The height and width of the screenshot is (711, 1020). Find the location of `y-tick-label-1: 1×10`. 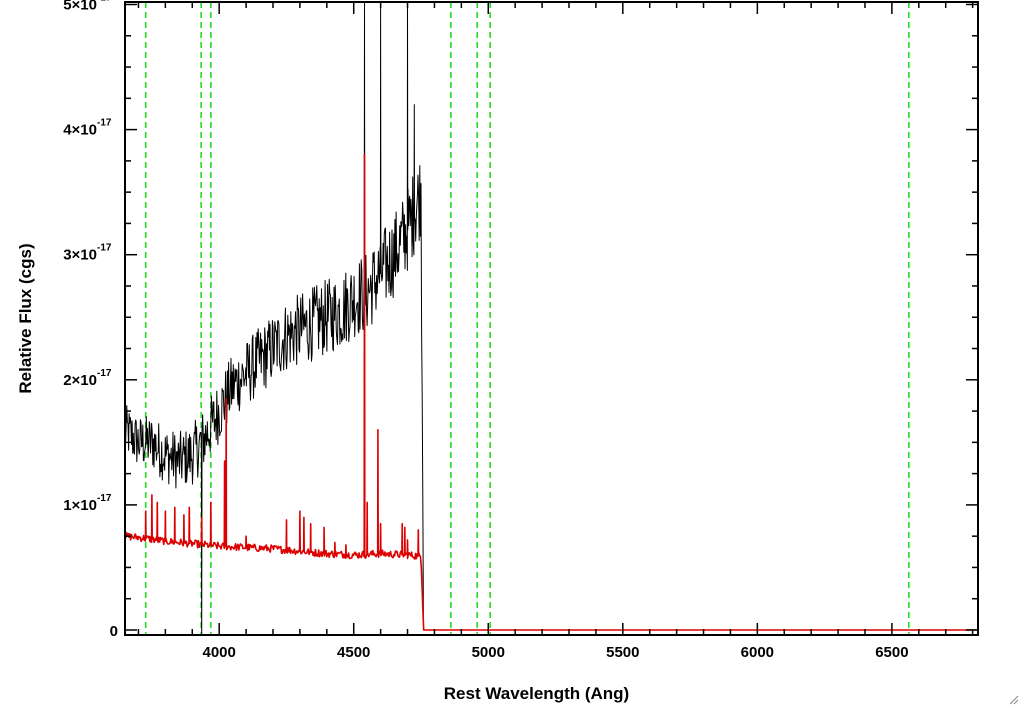

y-tick-label-1: 1×10 is located at coordinates (80, 505).